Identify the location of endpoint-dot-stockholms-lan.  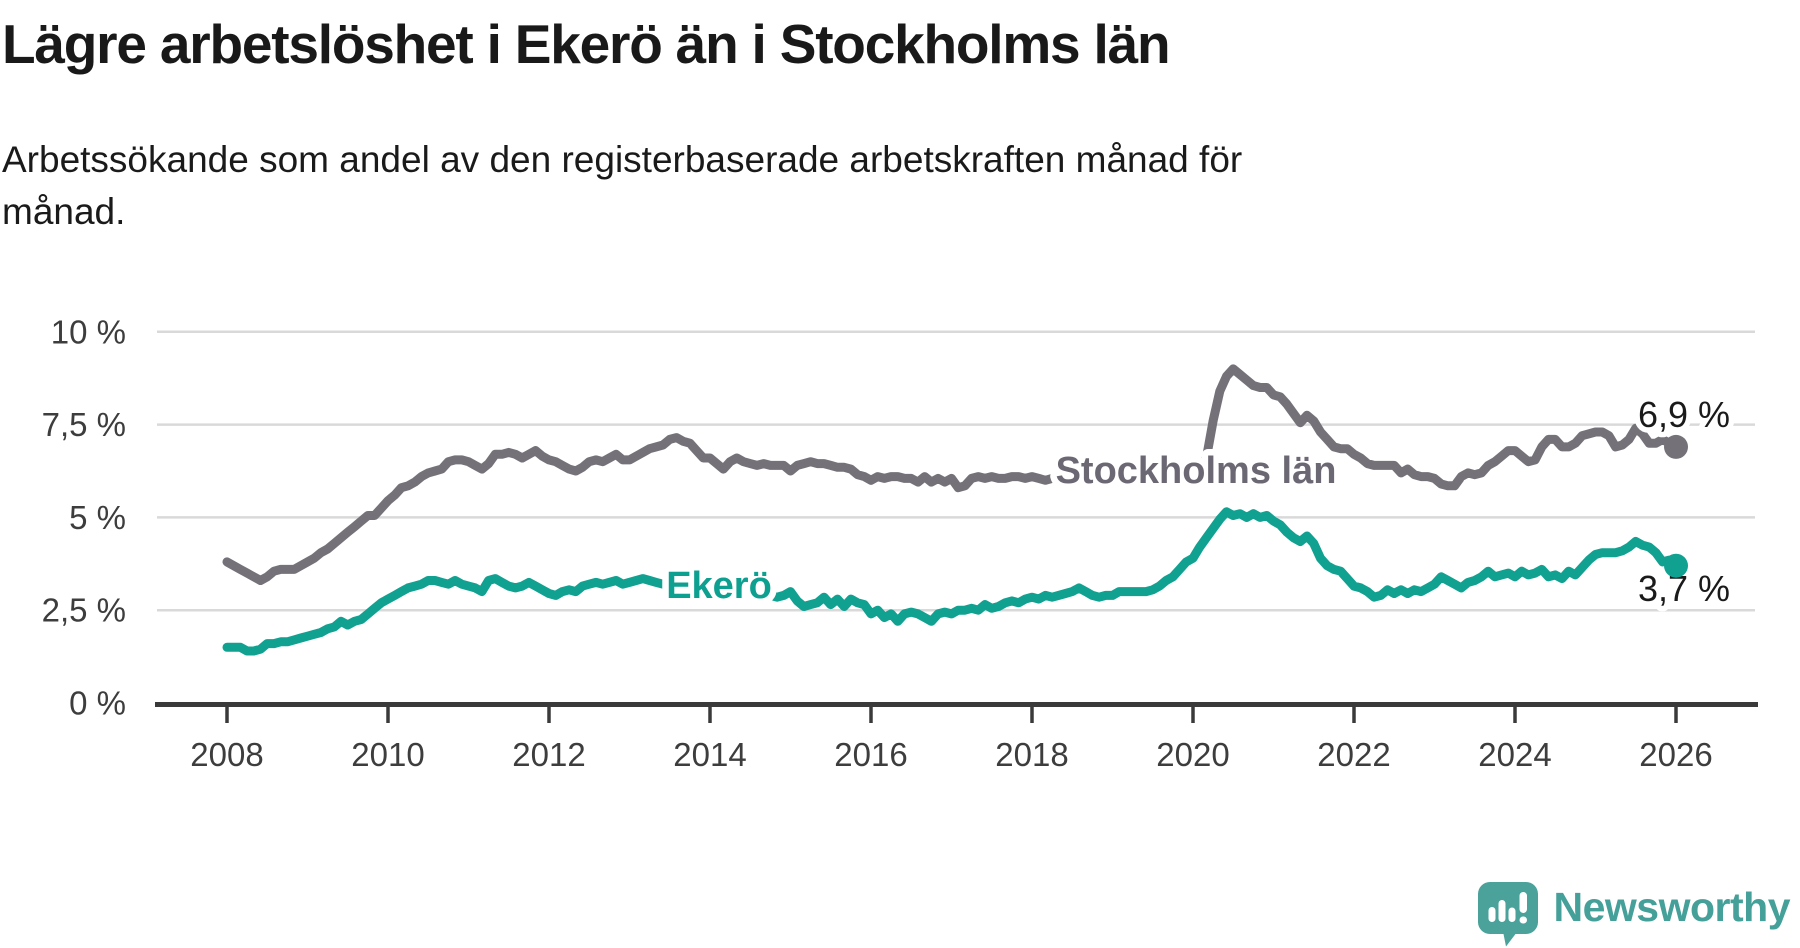
(1676, 446).